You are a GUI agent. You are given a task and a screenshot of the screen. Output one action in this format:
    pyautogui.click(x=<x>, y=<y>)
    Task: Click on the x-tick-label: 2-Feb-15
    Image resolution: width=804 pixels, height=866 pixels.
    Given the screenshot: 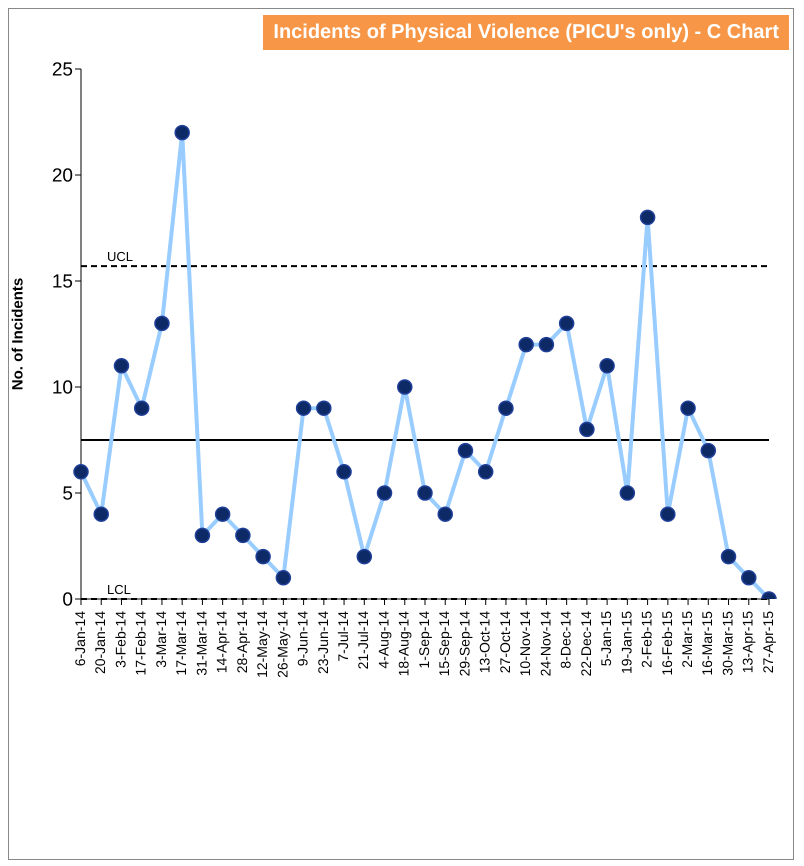 What is the action you would take?
    pyautogui.click(x=646, y=639)
    